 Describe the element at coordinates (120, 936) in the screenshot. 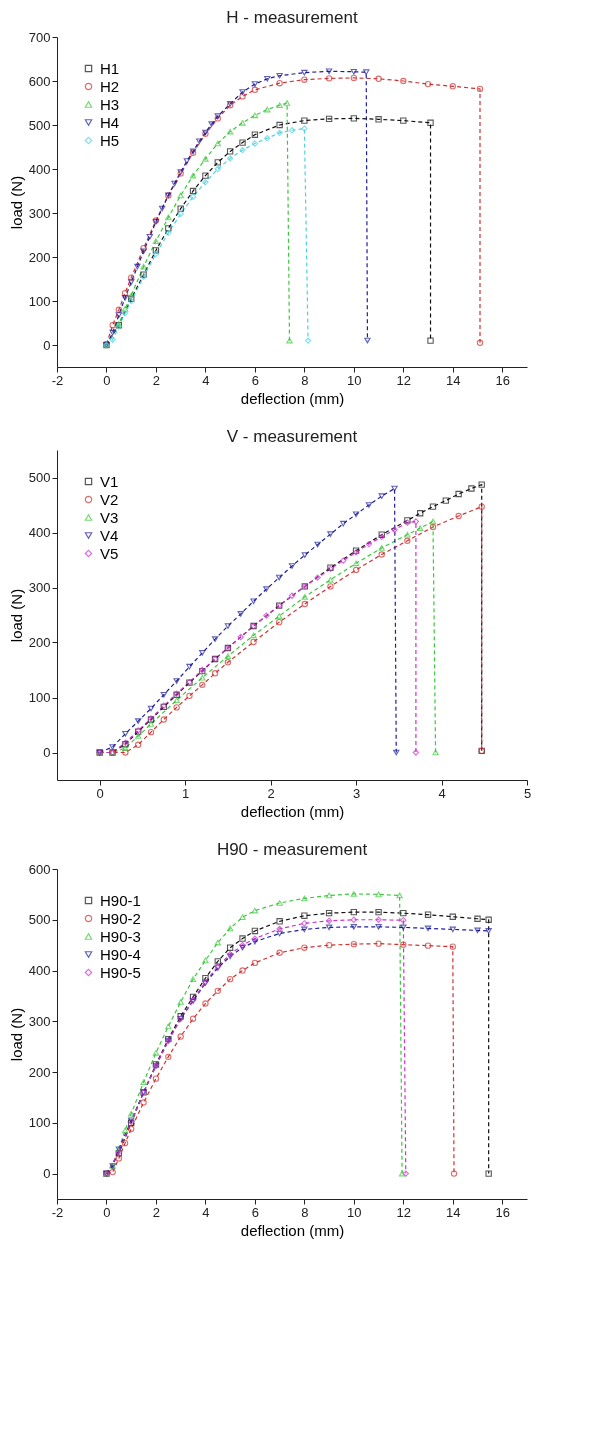

I see `legend-label: H90-3` at that location.